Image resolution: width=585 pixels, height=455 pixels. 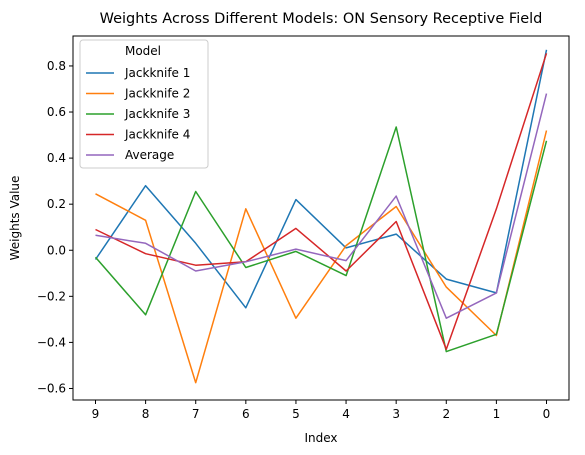 I want to click on legend-label: Jackknife 2, so click(x=157, y=94).